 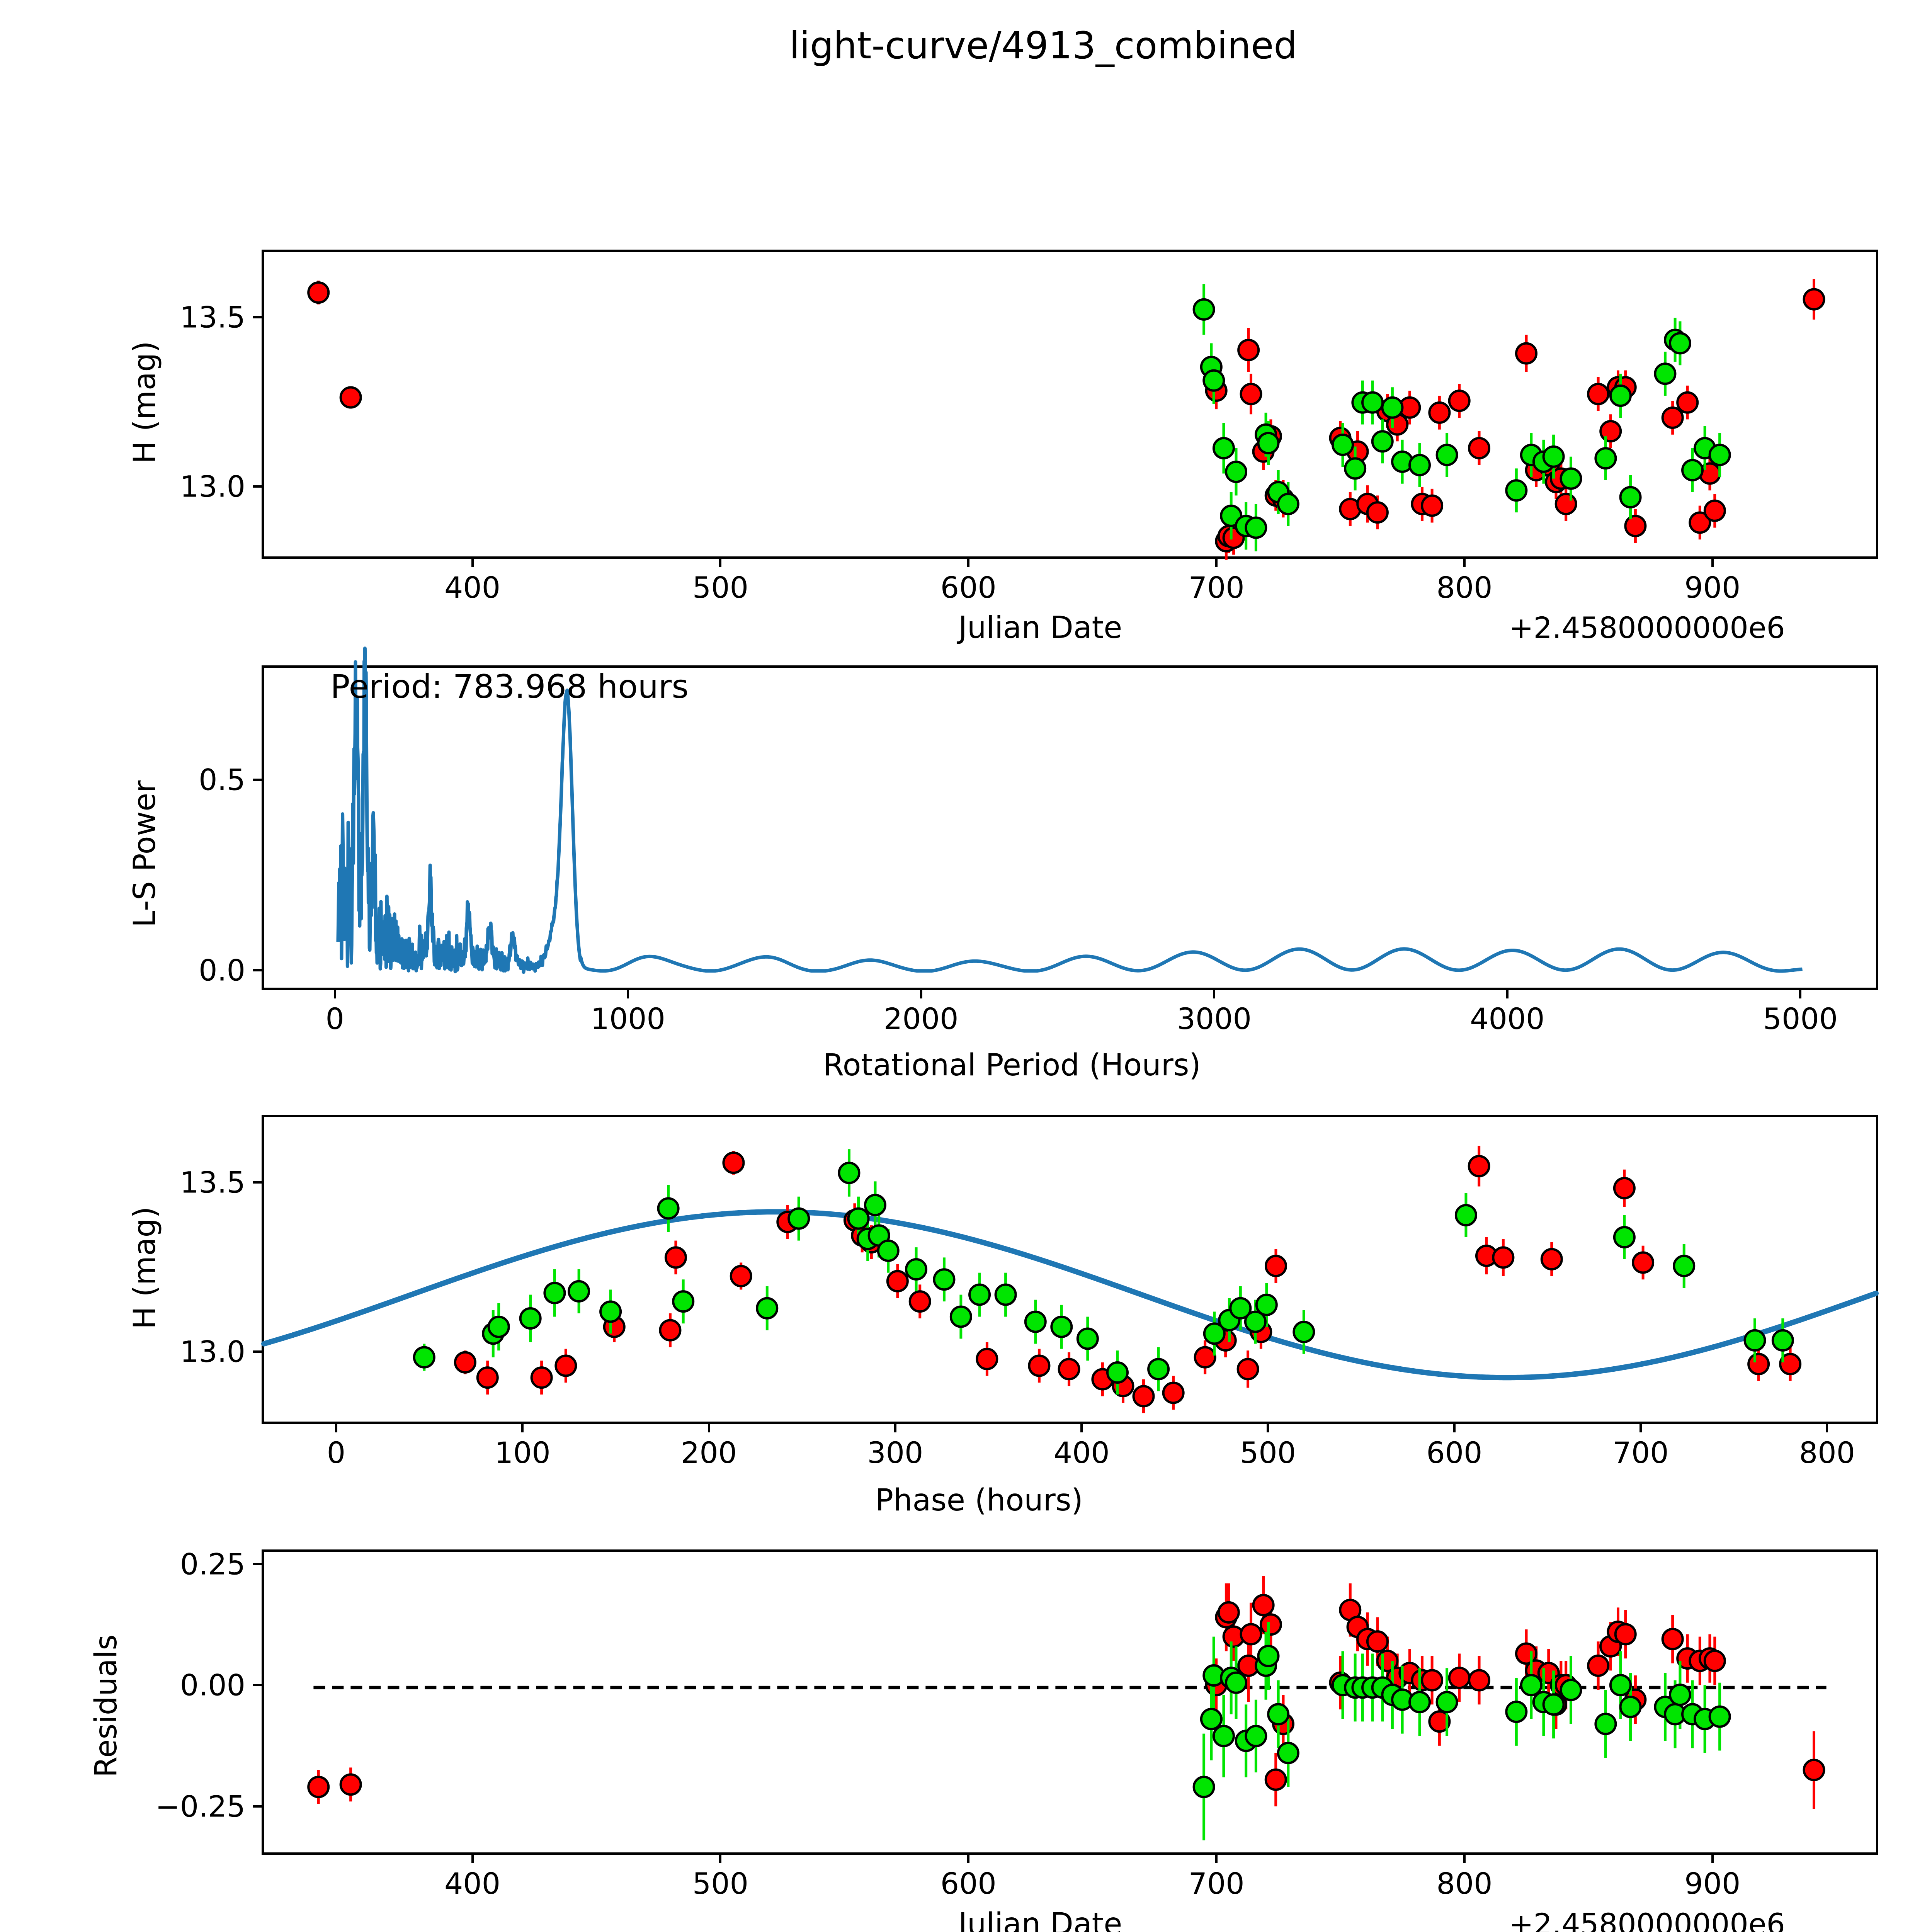 What do you see at coordinates (1508, 1019) in the screenshot?
I see `x-tick-label: 4000` at bounding box center [1508, 1019].